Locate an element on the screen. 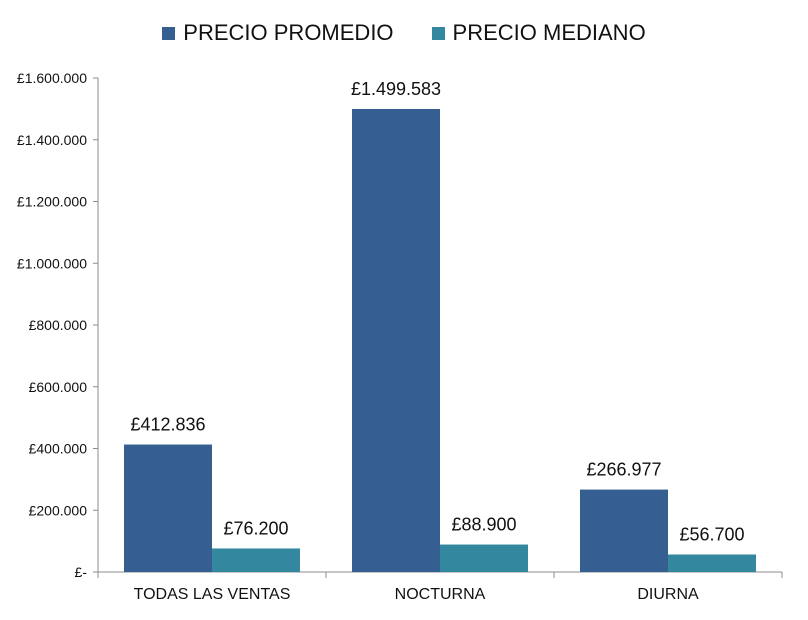 This screenshot has width=808, height=620. legend-item-promedio: PRECIO PROMEDIO is located at coordinates (278, 33).